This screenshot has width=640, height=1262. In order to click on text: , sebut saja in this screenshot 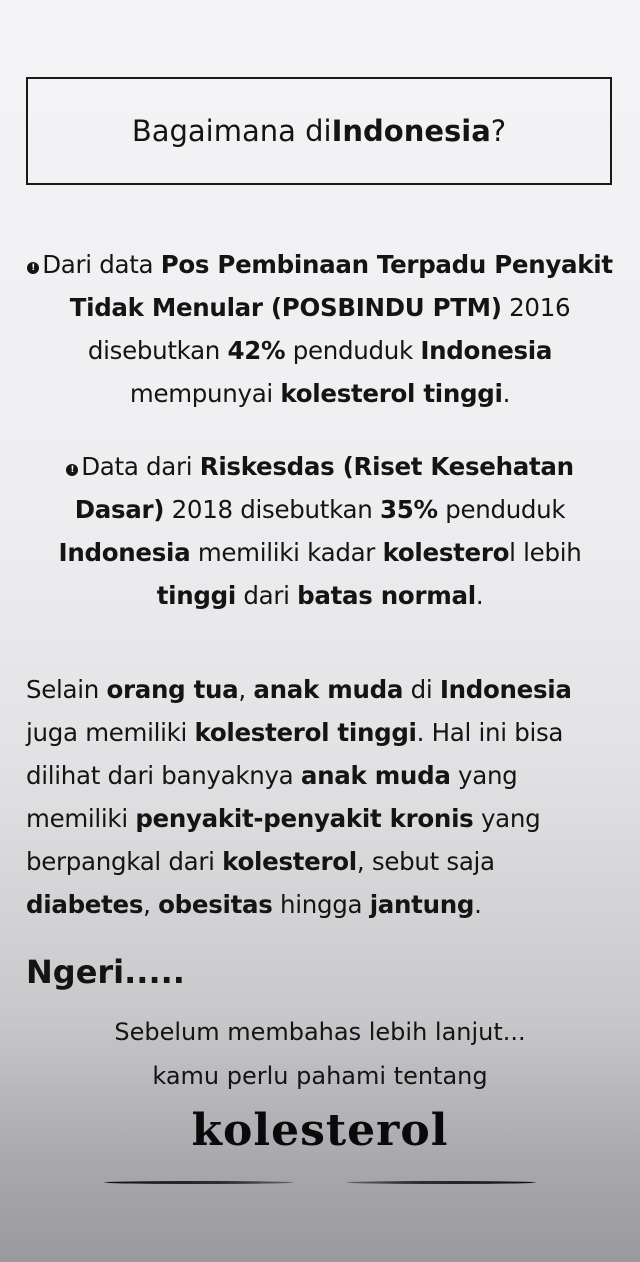, I will do `click(425, 861)`.